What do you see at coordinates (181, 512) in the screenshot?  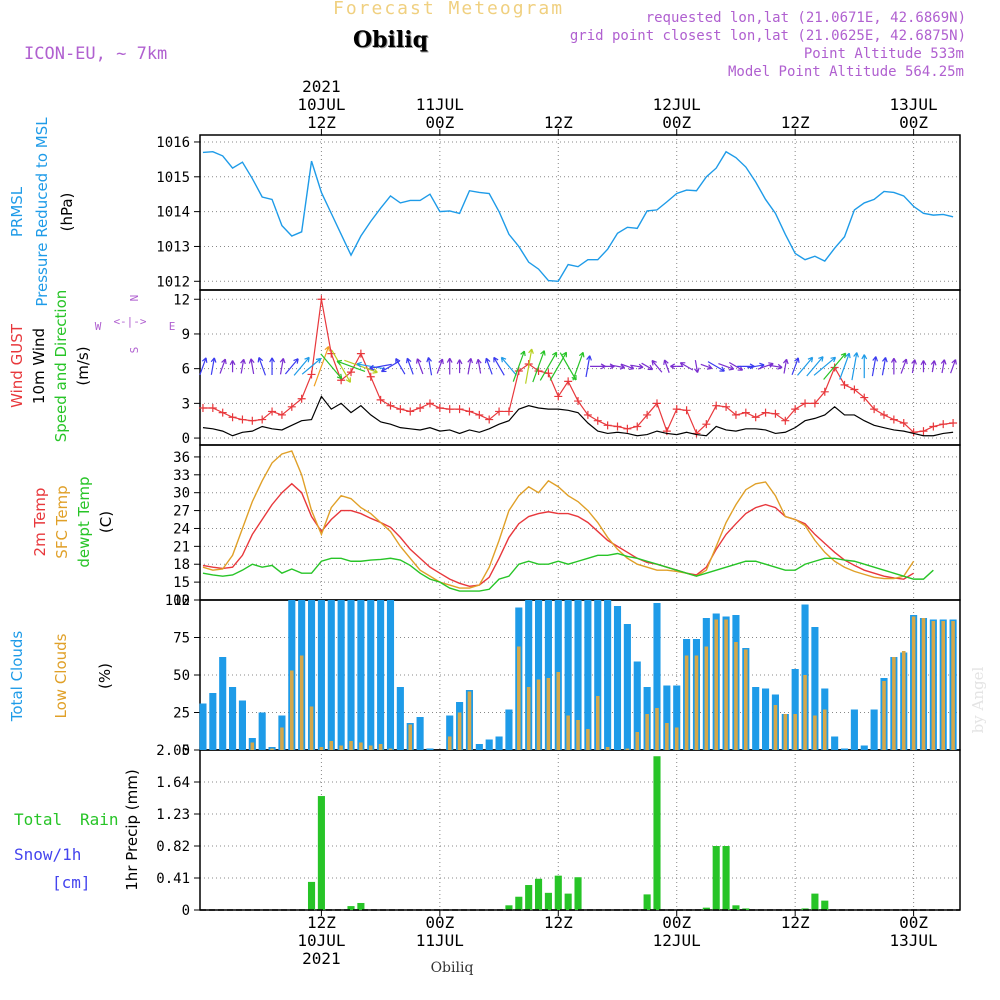 I see `y-tick-label: 27` at bounding box center [181, 512].